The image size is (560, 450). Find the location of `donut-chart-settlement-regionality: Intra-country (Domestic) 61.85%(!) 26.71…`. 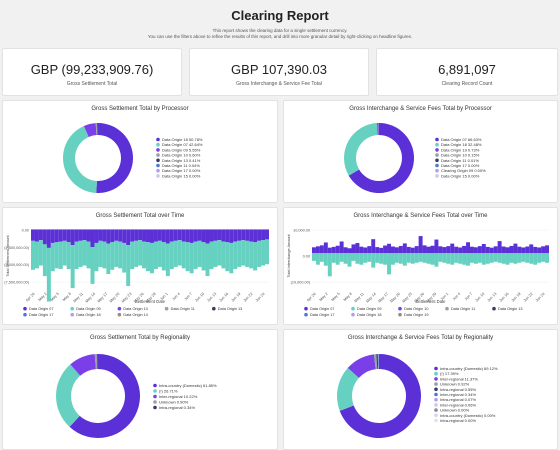

donut-chart-settlement-regionality: Intra-country (Domestic) 61.85%(!) 26.71… is located at coordinates (141, 390).